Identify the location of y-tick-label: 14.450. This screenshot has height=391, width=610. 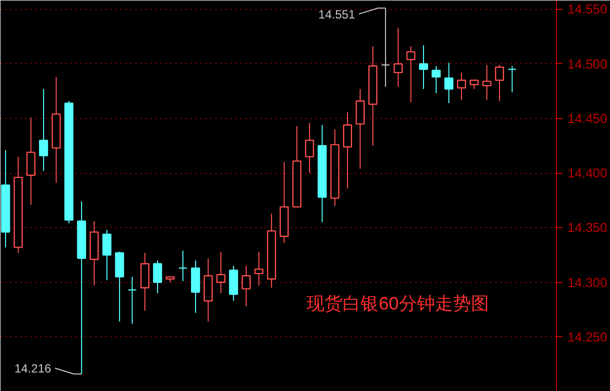
(588, 118).